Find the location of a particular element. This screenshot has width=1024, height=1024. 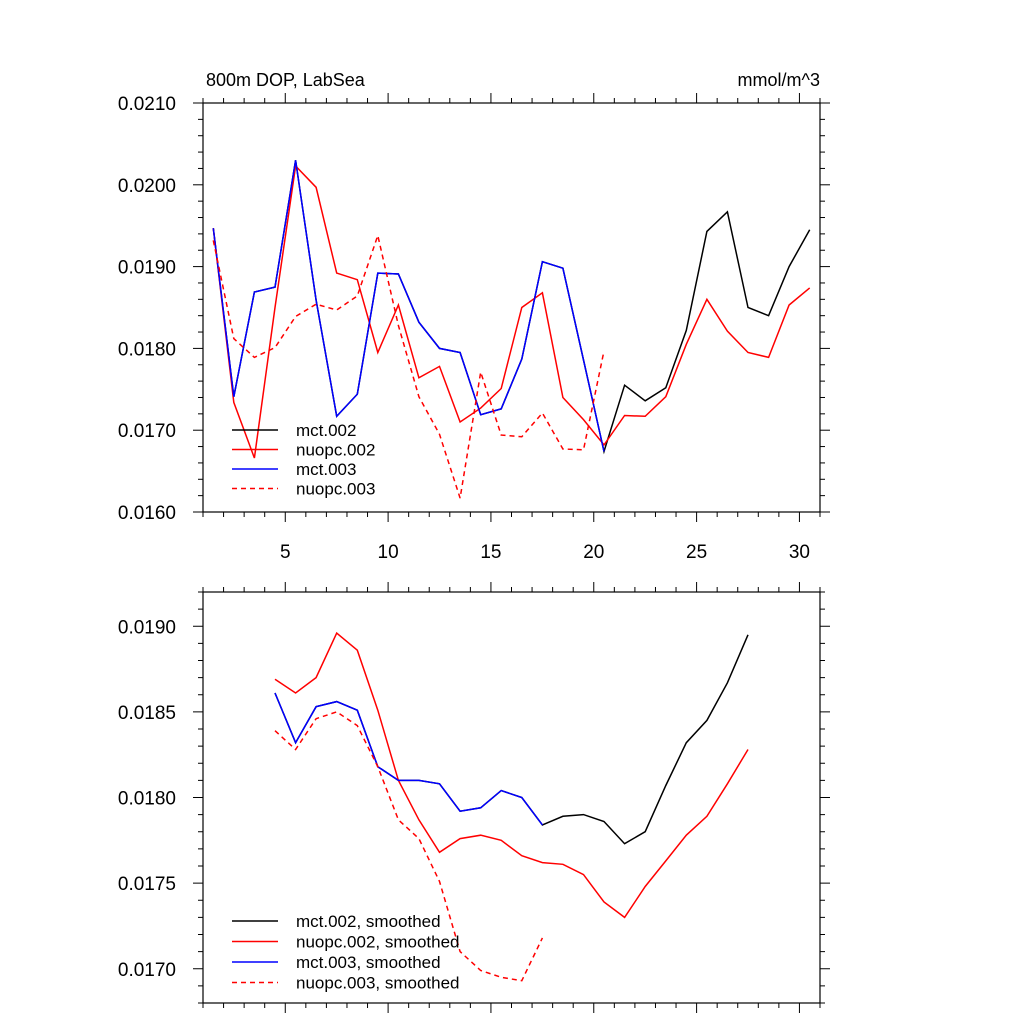

y-tick-label: 0.0210 is located at coordinates (147, 104).